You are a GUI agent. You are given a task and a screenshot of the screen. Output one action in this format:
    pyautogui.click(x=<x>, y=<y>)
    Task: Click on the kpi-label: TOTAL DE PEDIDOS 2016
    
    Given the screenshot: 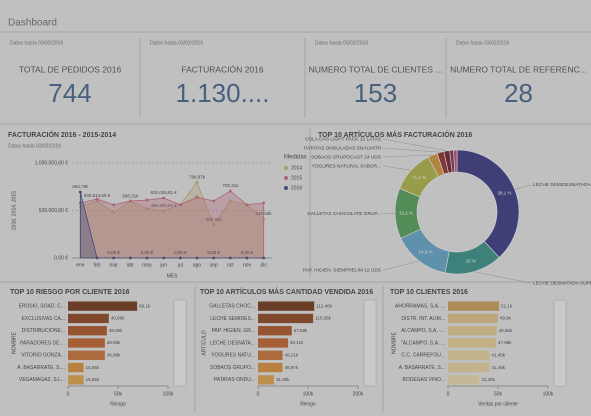 What is the action you would take?
    pyautogui.click(x=70, y=69)
    